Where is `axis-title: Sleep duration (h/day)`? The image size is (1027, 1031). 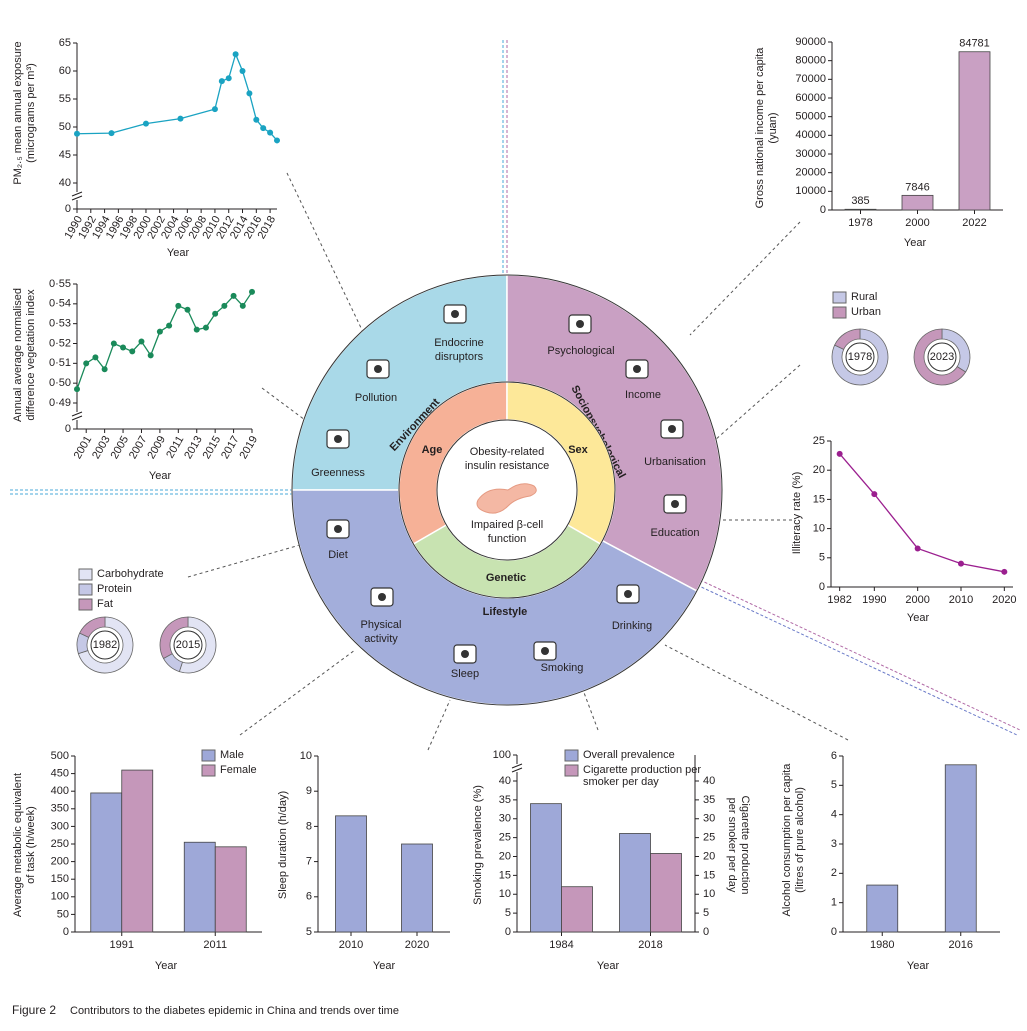
axis-title: Sleep duration (h/day) is located at coordinates (283, 845).